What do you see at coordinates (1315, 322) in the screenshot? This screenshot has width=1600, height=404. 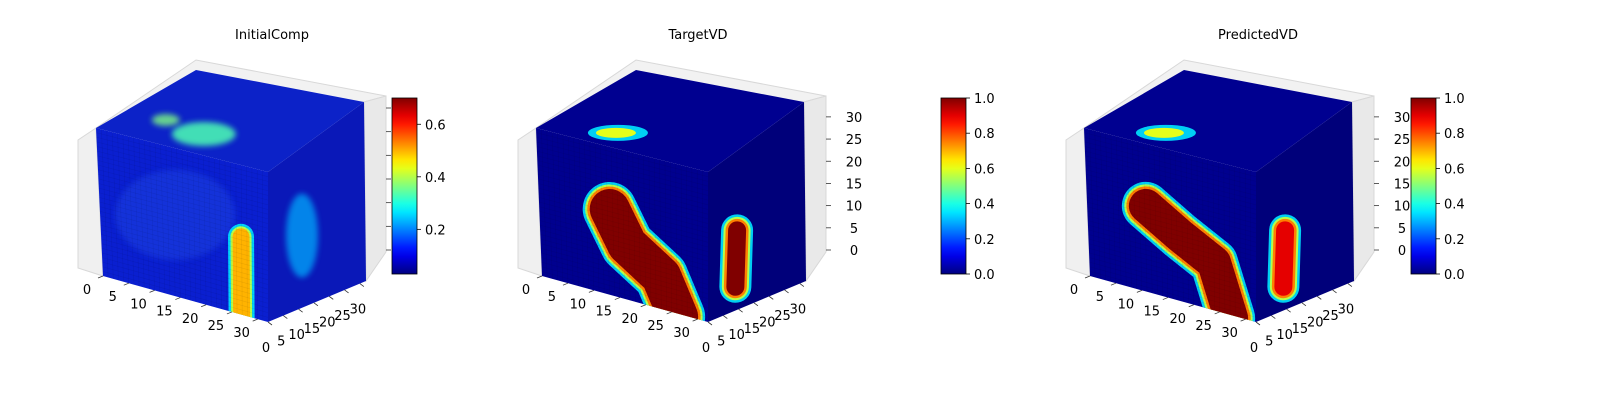 I see `y-tick-label: 20` at bounding box center [1315, 322].